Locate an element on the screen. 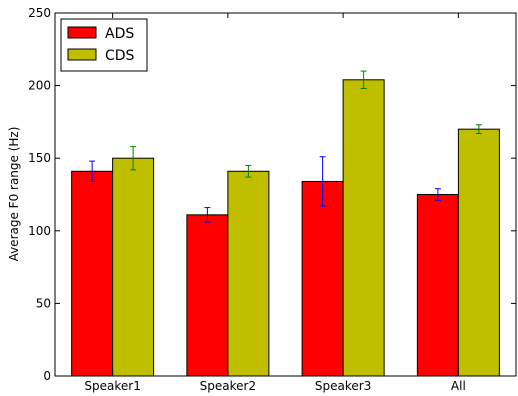  x-tick-label: Speaker3 is located at coordinates (343, 386).